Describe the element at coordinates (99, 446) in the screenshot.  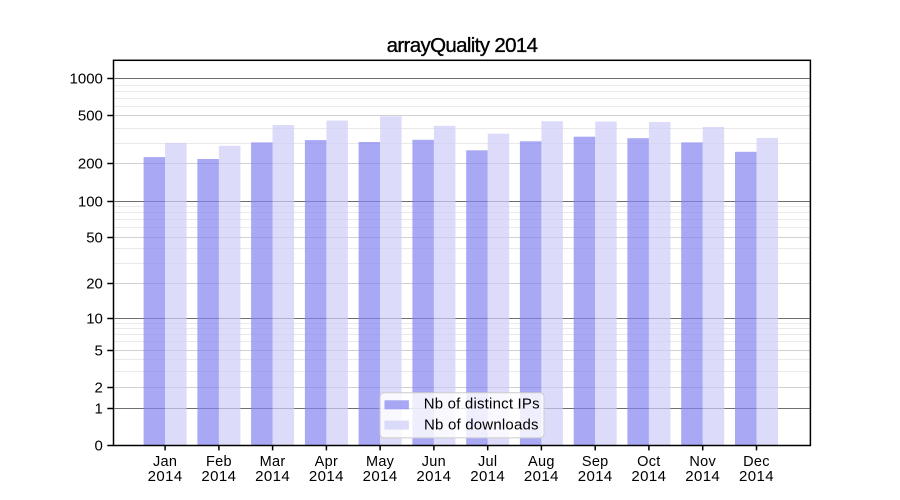
I see `svg-text: 0` at that location.